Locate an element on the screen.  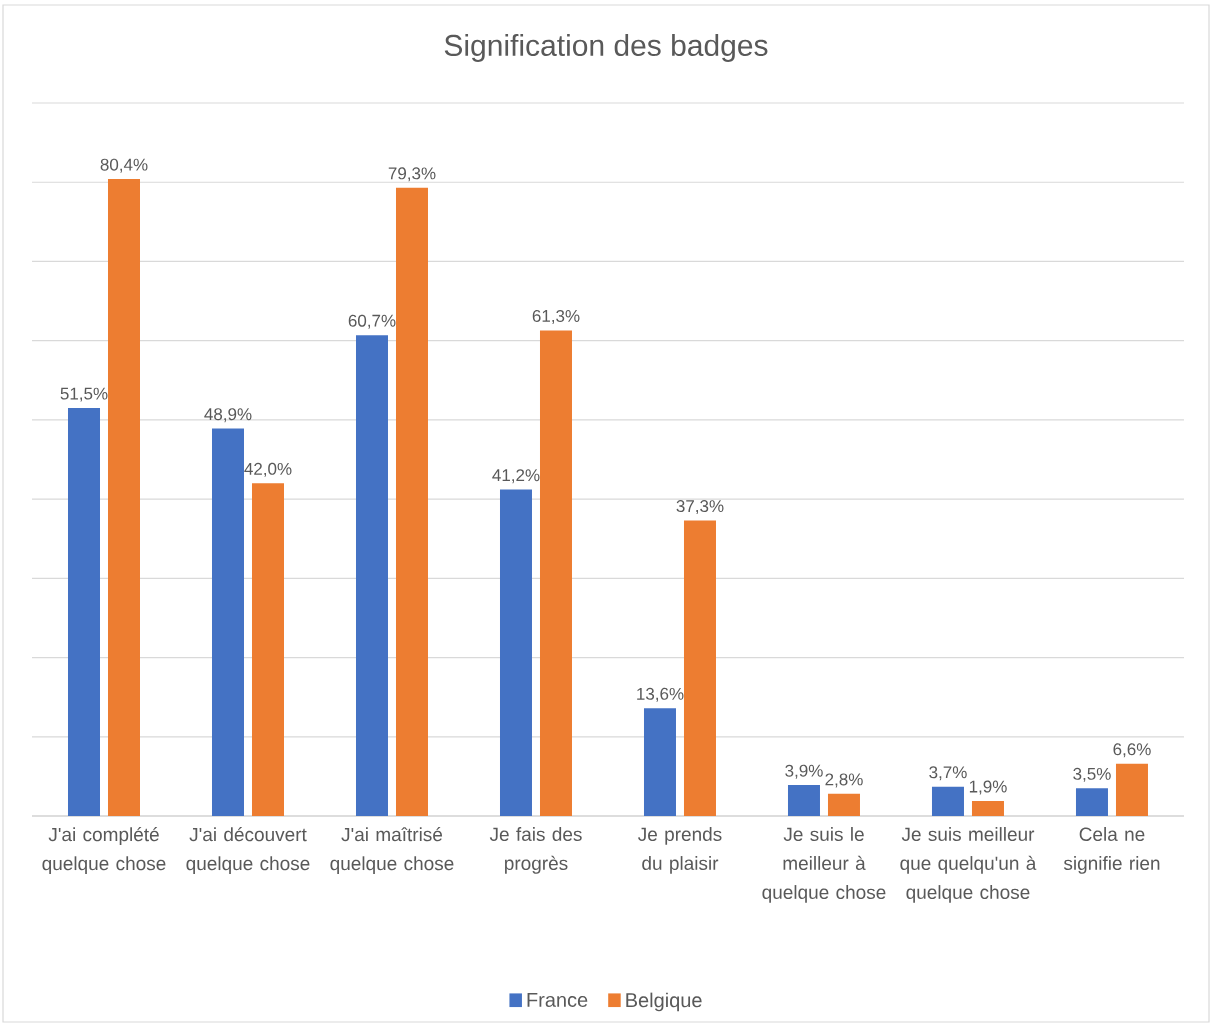
legend-label: France is located at coordinates (557, 999).